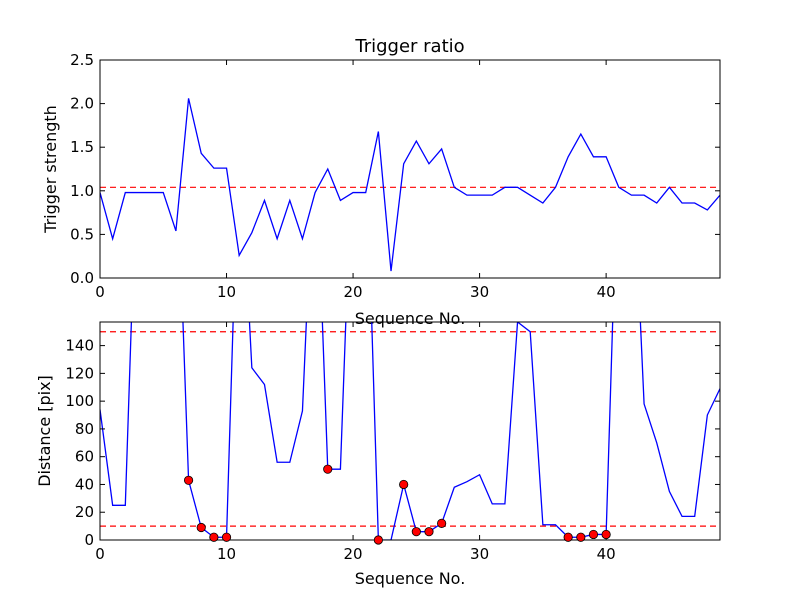 Image resolution: width=800 pixels, height=600 pixels. Describe the element at coordinates (226, 554) in the screenshot. I see `distance-x-tick-label: 10` at that location.